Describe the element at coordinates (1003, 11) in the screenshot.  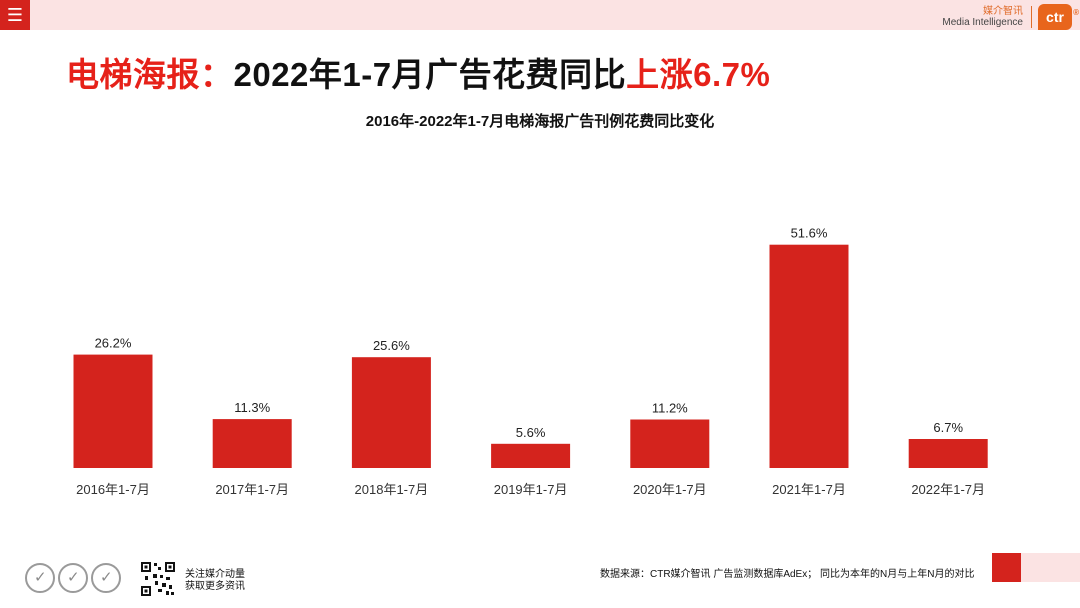
I see `brand-cn-text: 媒介智讯` at that location.